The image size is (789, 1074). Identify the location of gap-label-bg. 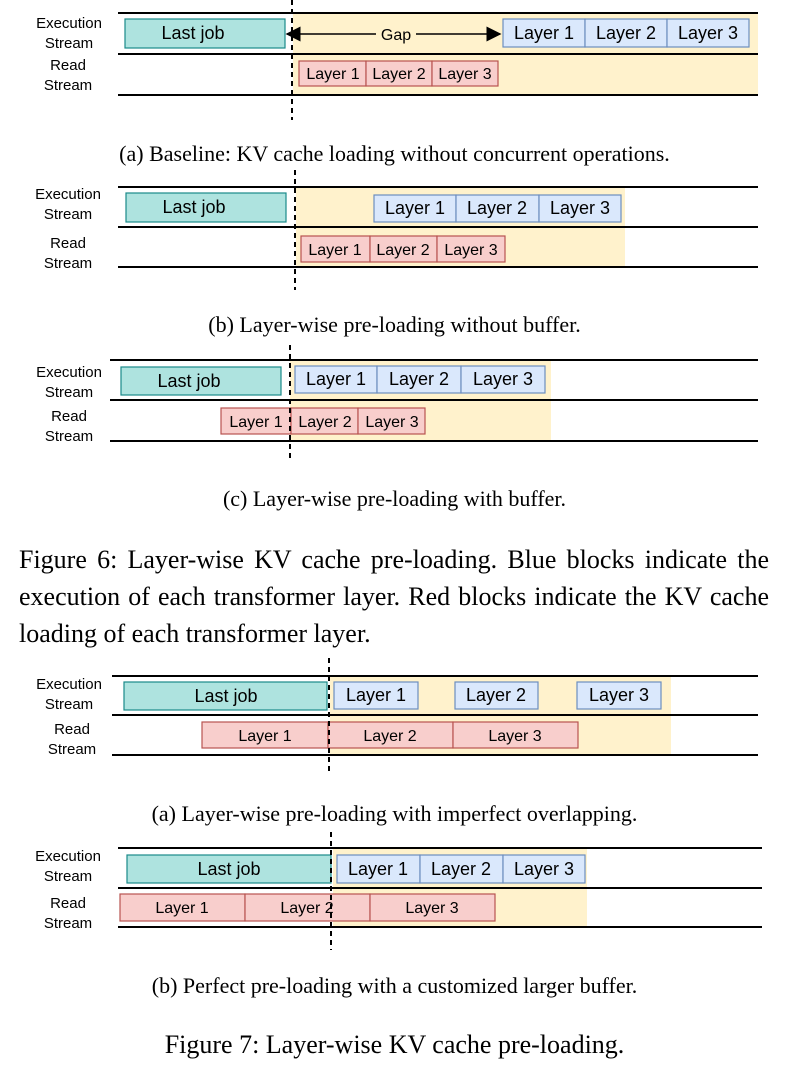
(396, 34).